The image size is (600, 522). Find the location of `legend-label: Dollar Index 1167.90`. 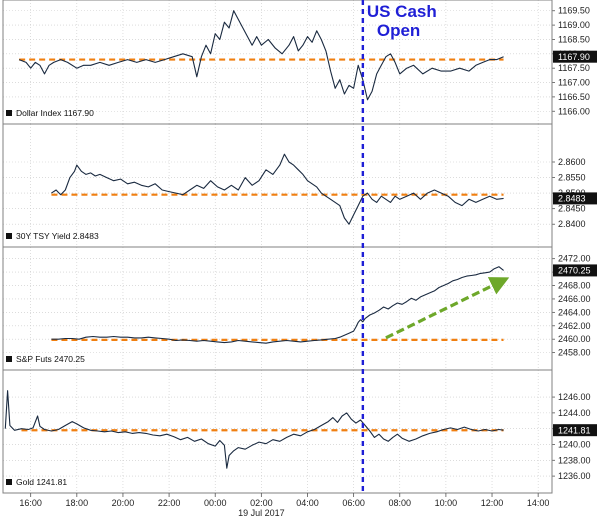

legend-label: Dollar Index 1167.90 is located at coordinates (55, 113).